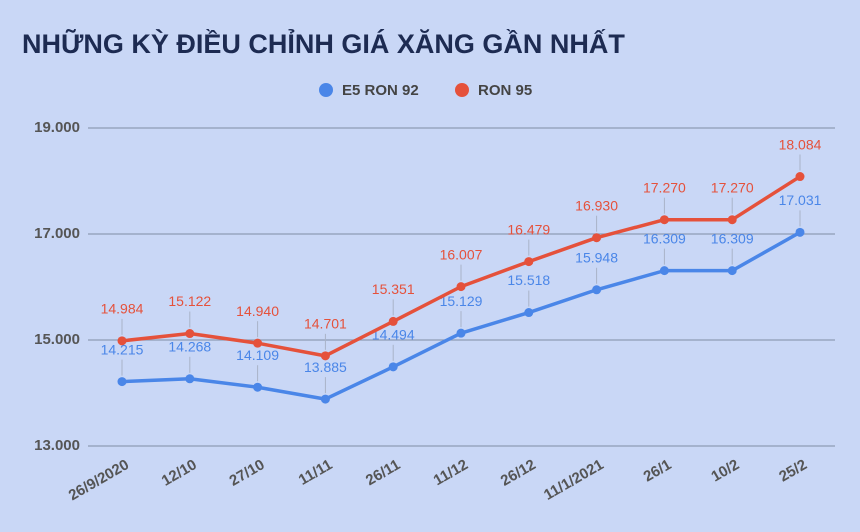  I want to click on value-label: 17.031, so click(800, 200).